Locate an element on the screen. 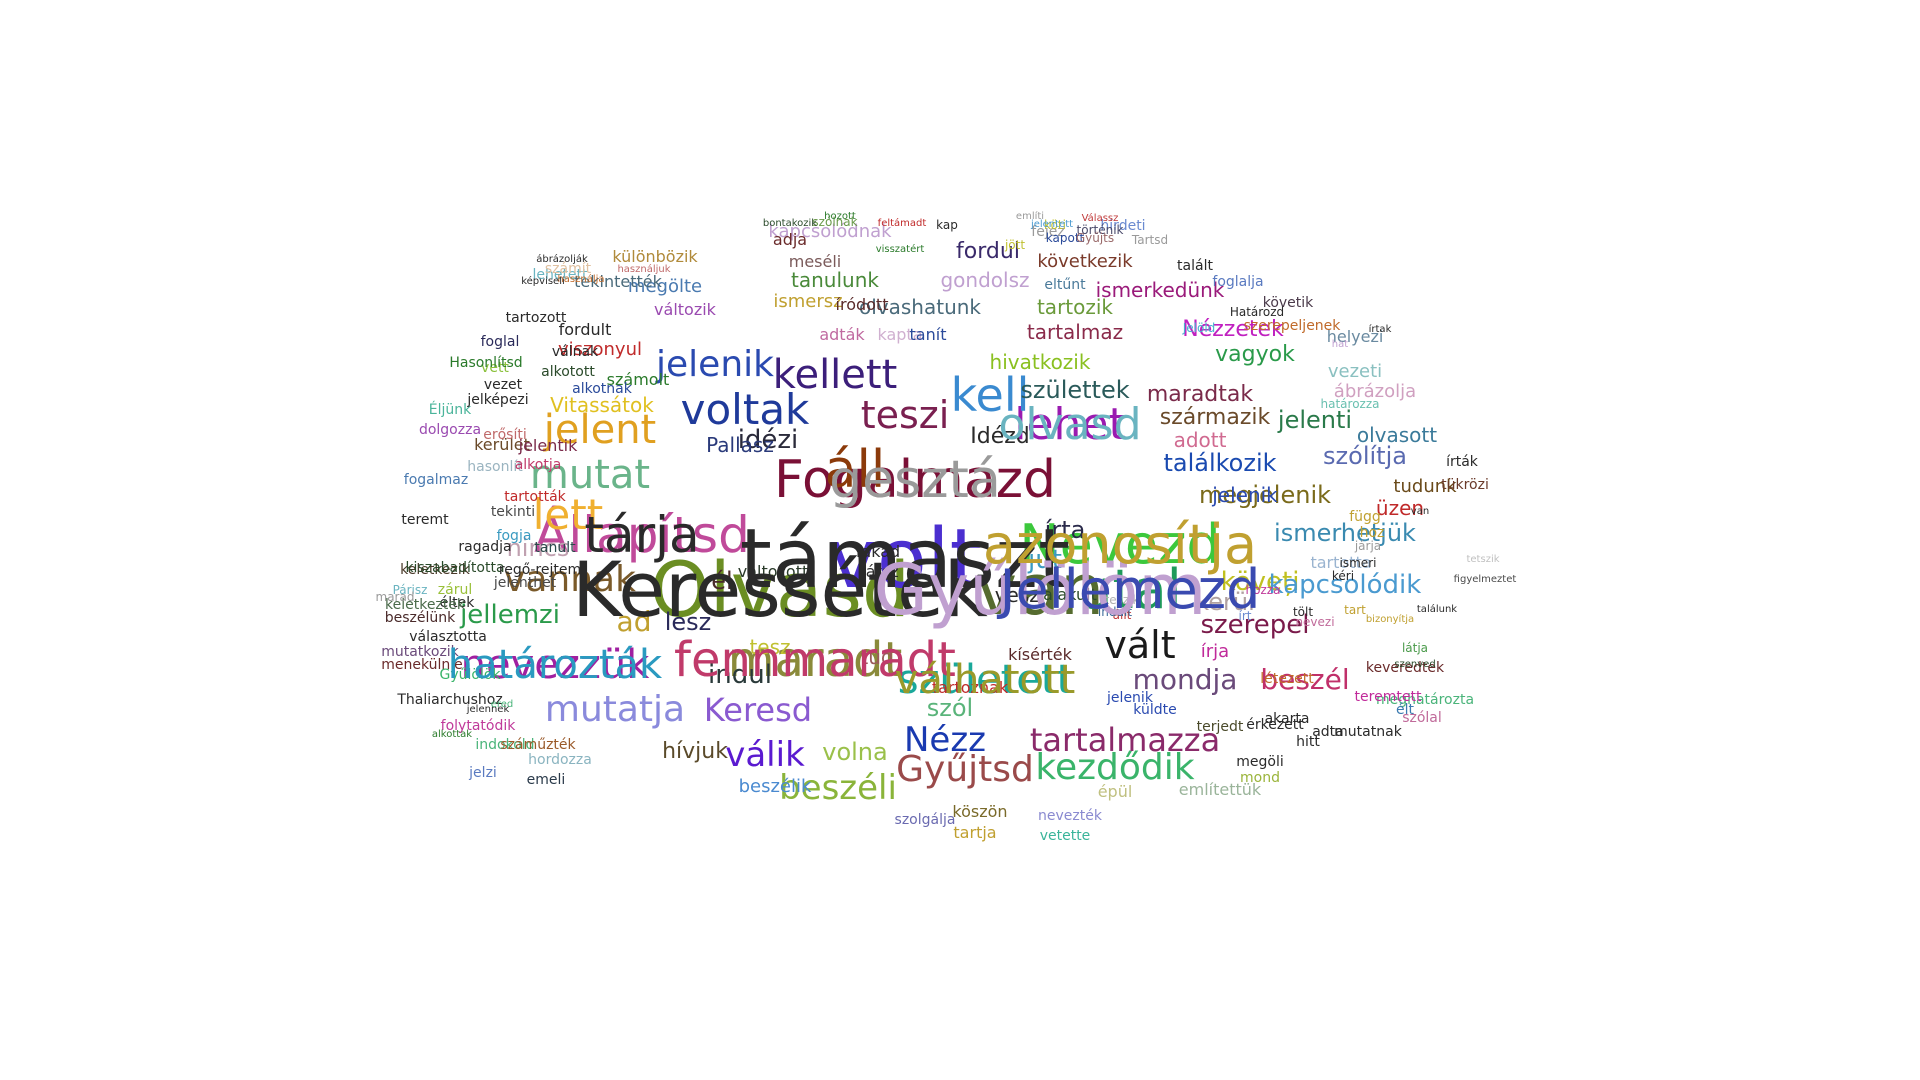  word-ismeri: ismeri is located at coordinates (1358, 563).